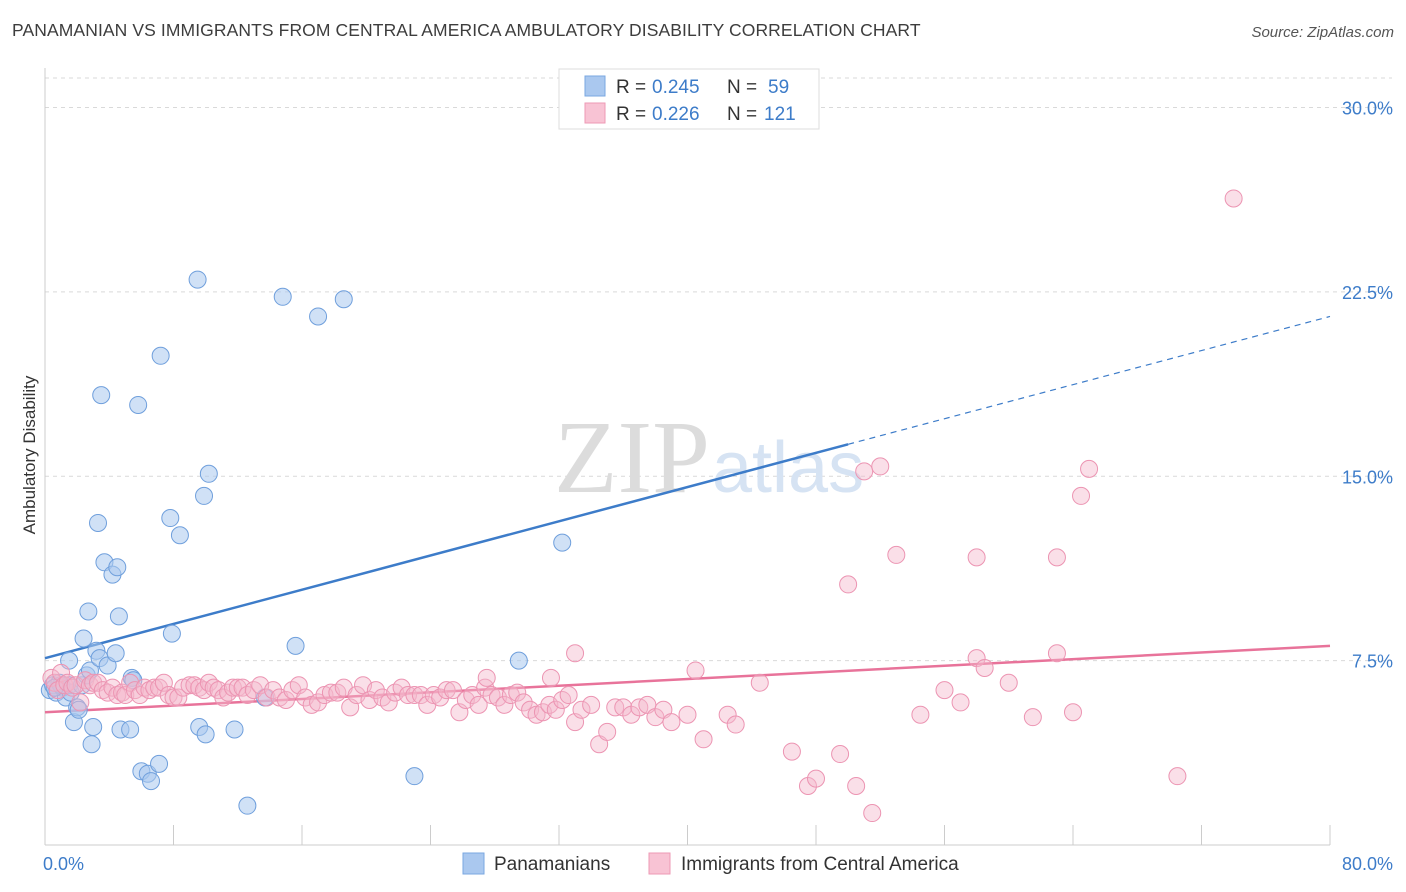 This screenshot has height=892, width=1406. Describe the element at coordinates (742, 114) in the screenshot. I see `legend-n-label-2: N =` at that location.